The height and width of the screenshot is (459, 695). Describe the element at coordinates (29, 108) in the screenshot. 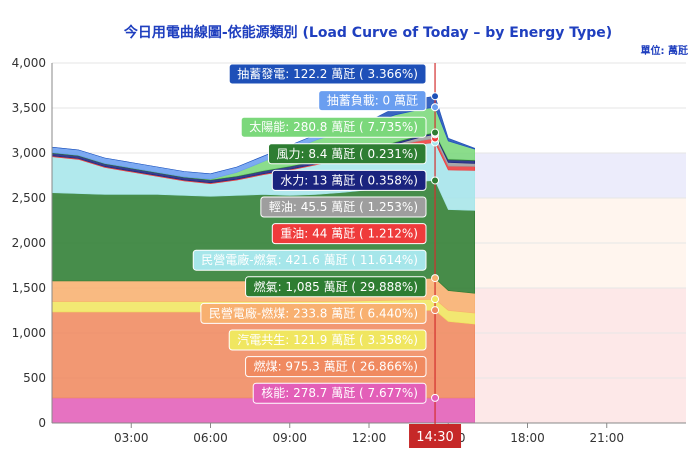

I see `y-tick-label: 3,500` at that location.